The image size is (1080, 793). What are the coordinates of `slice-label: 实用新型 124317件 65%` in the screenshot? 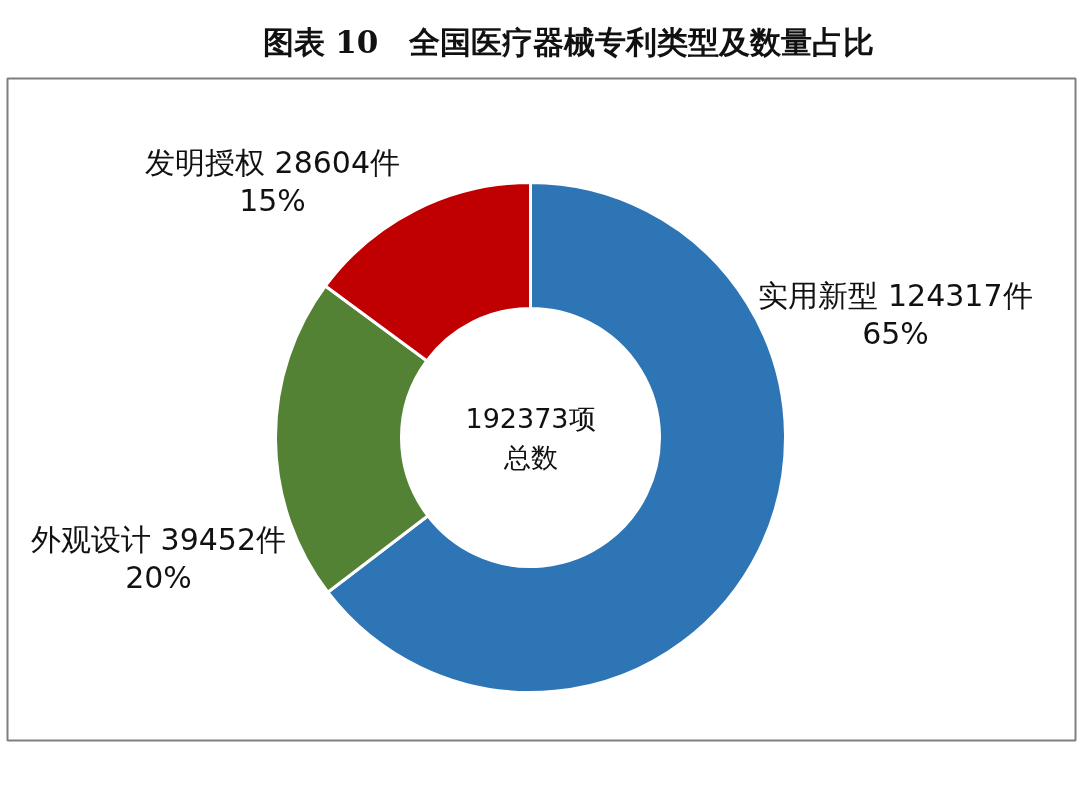 It's located at (895, 314).